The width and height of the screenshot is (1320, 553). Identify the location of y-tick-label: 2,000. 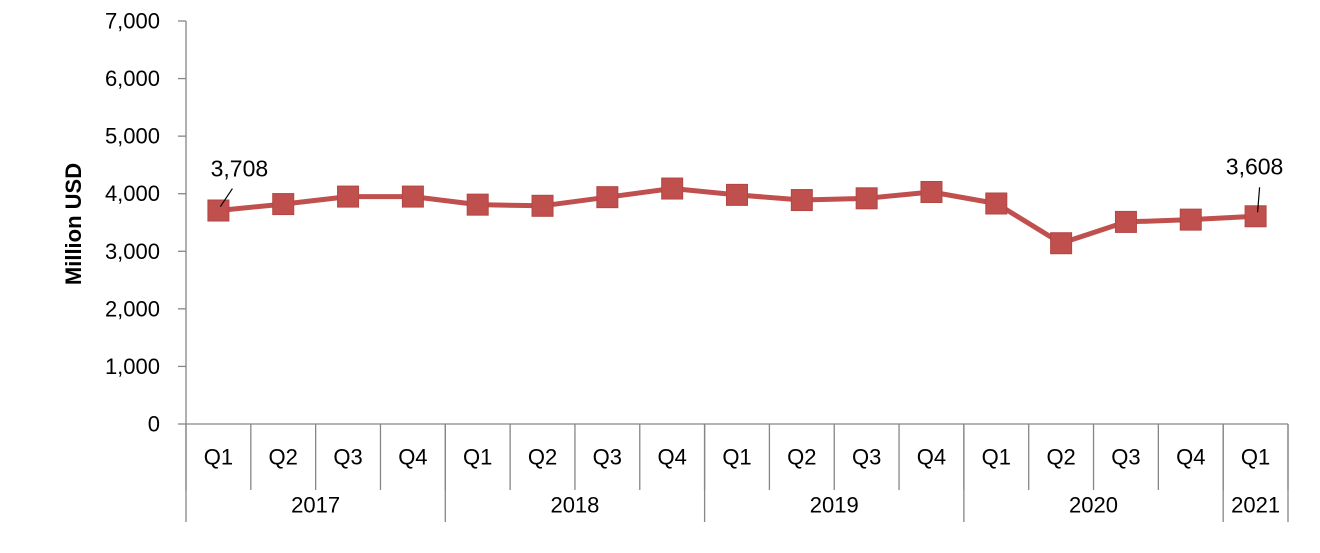
(132, 308).